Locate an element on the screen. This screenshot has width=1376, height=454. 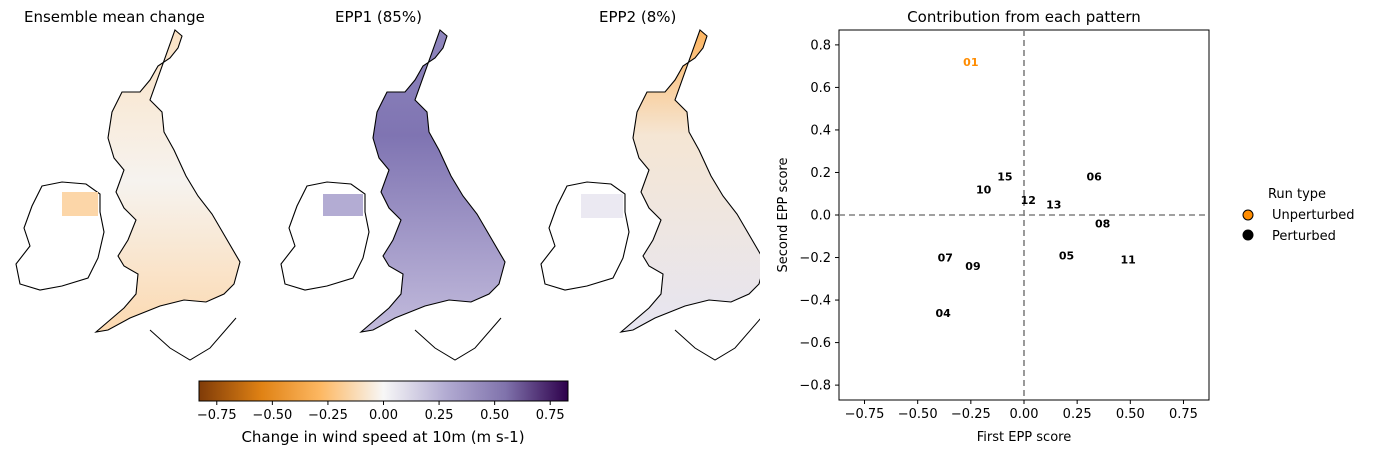
point-label-11: 11 is located at coordinates (1128, 260).